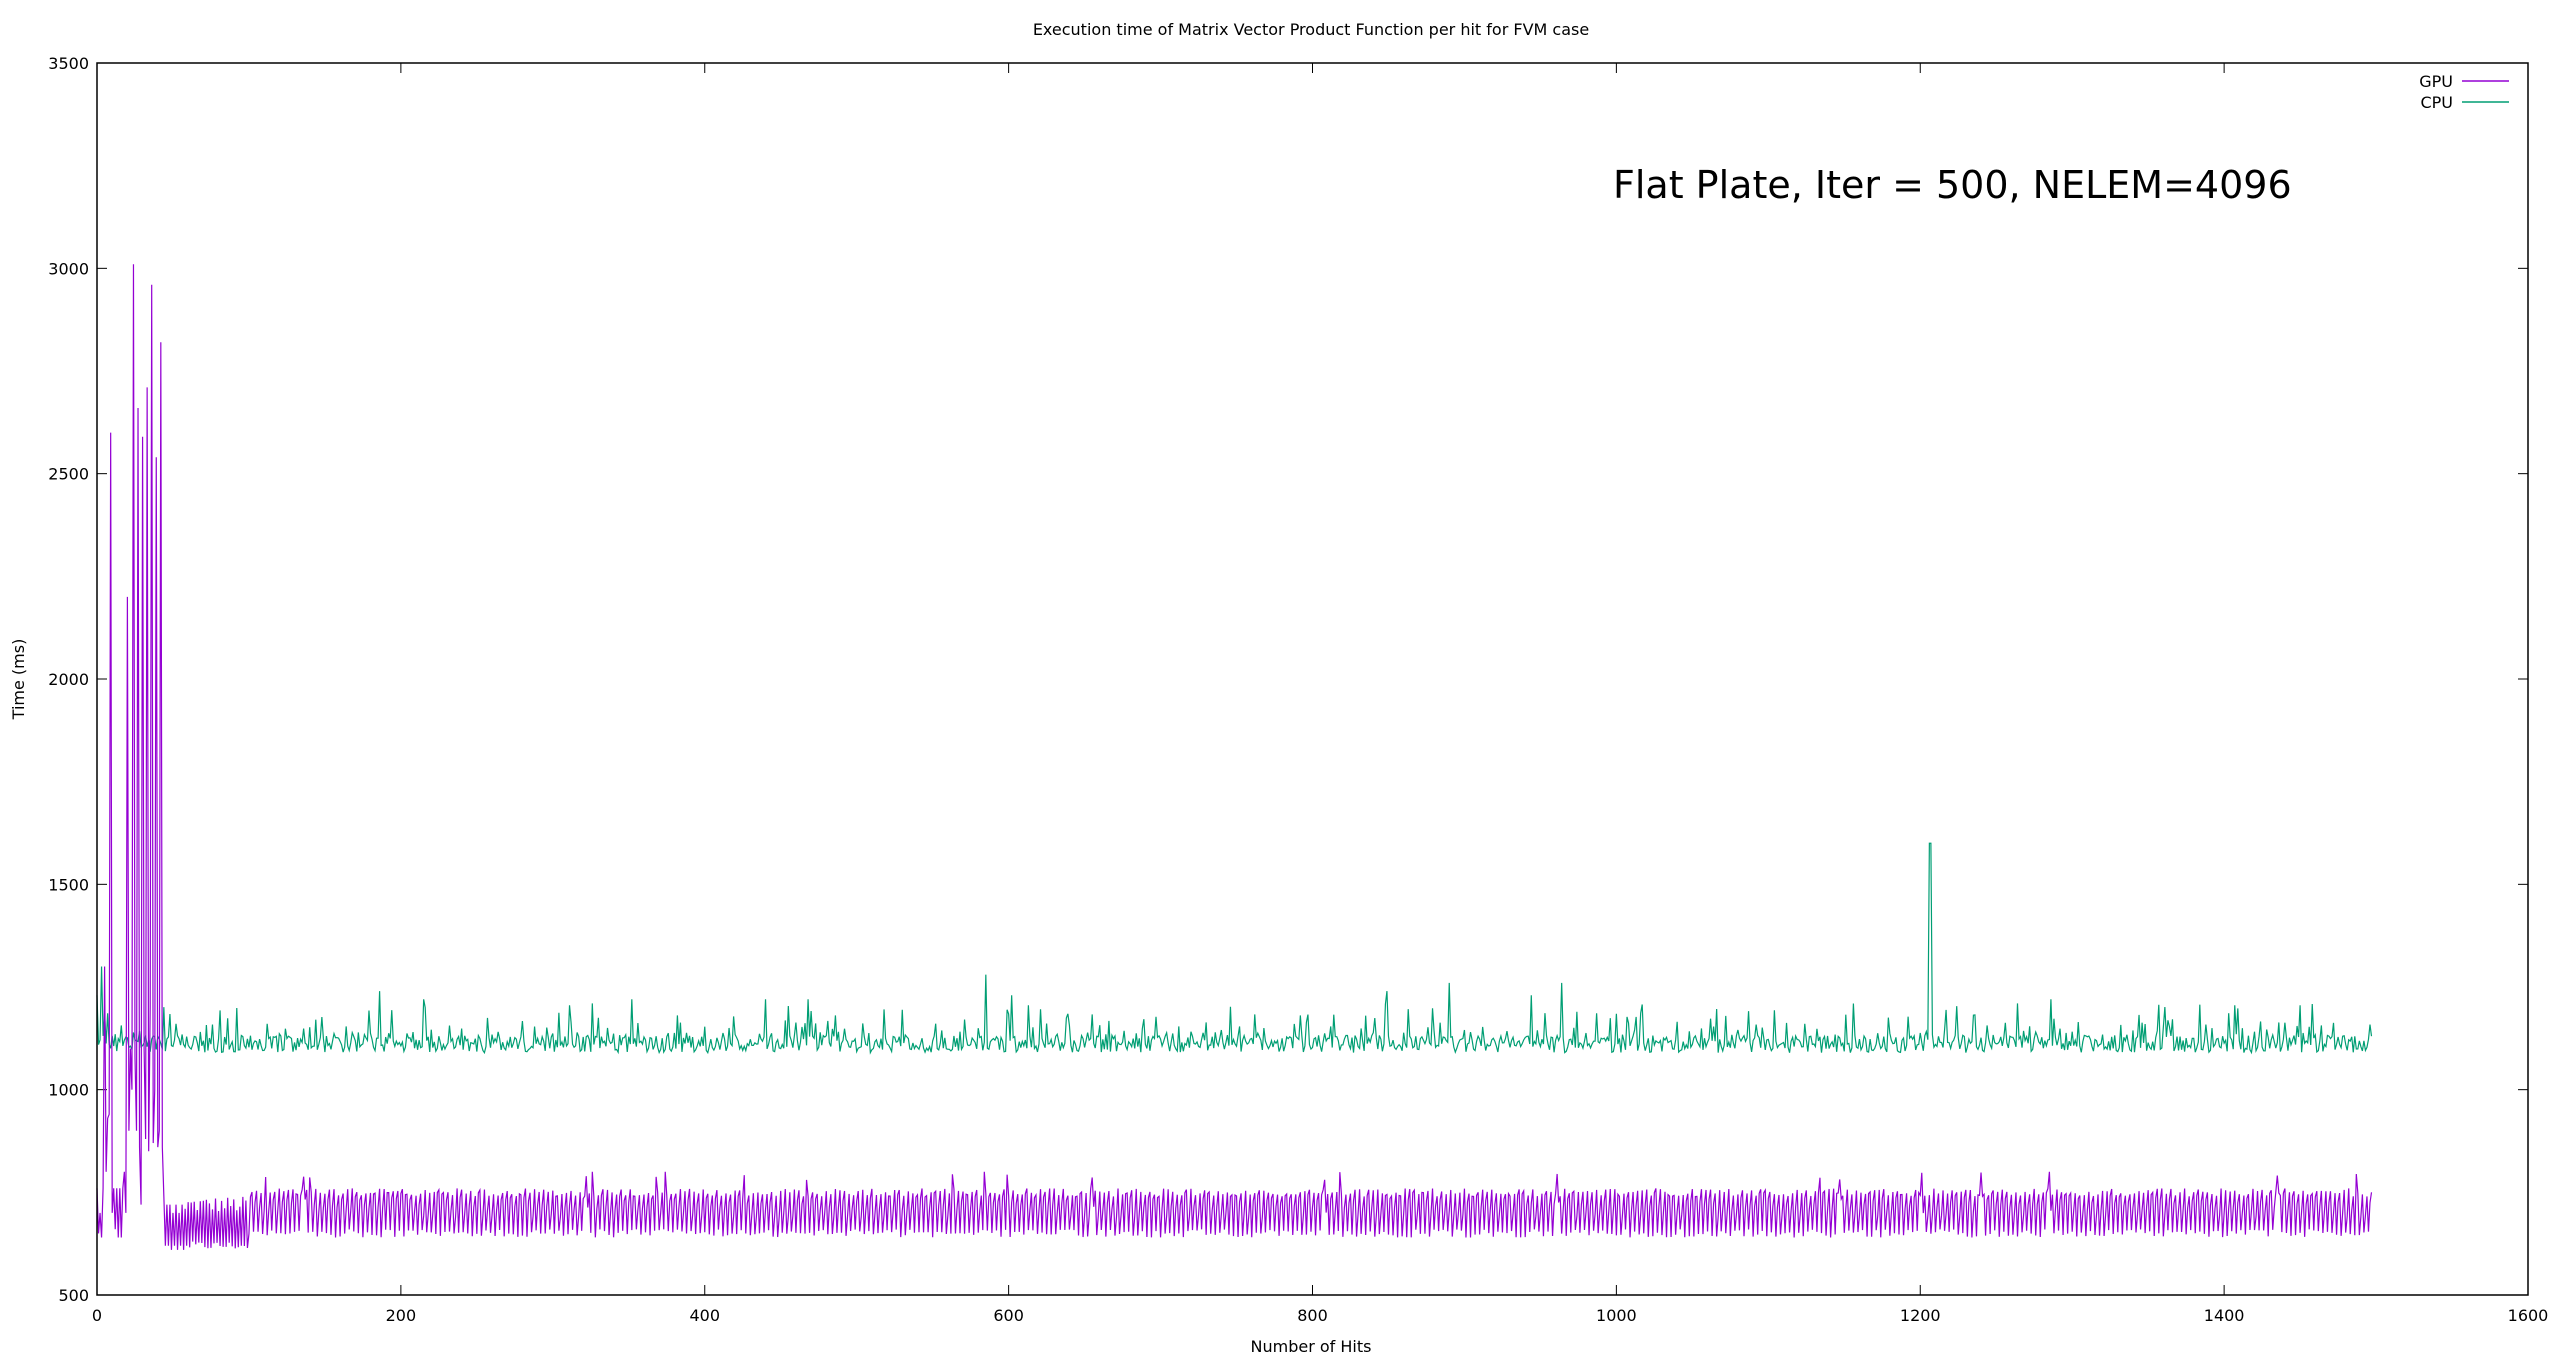 The height and width of the screenshot is (1366, 2558). Describe the element at coordinates (2464, 92) in the screenshot. I see `legend: GPU CPU` at that location.